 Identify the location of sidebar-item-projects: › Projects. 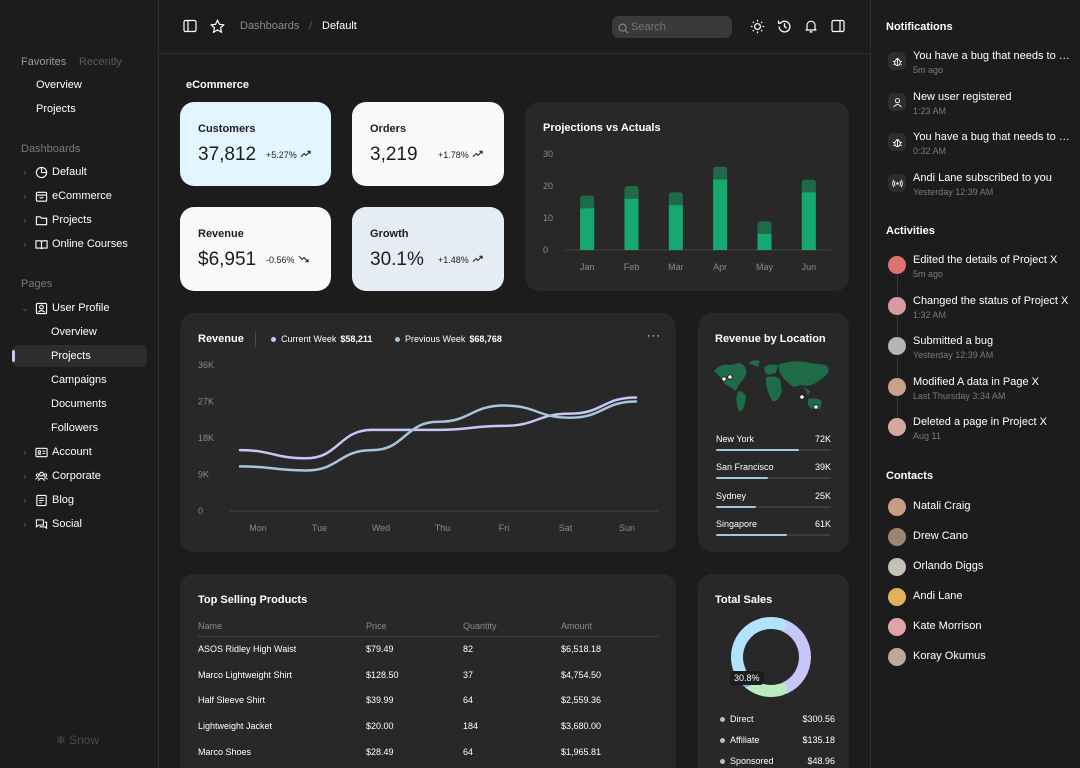
(73, 220).